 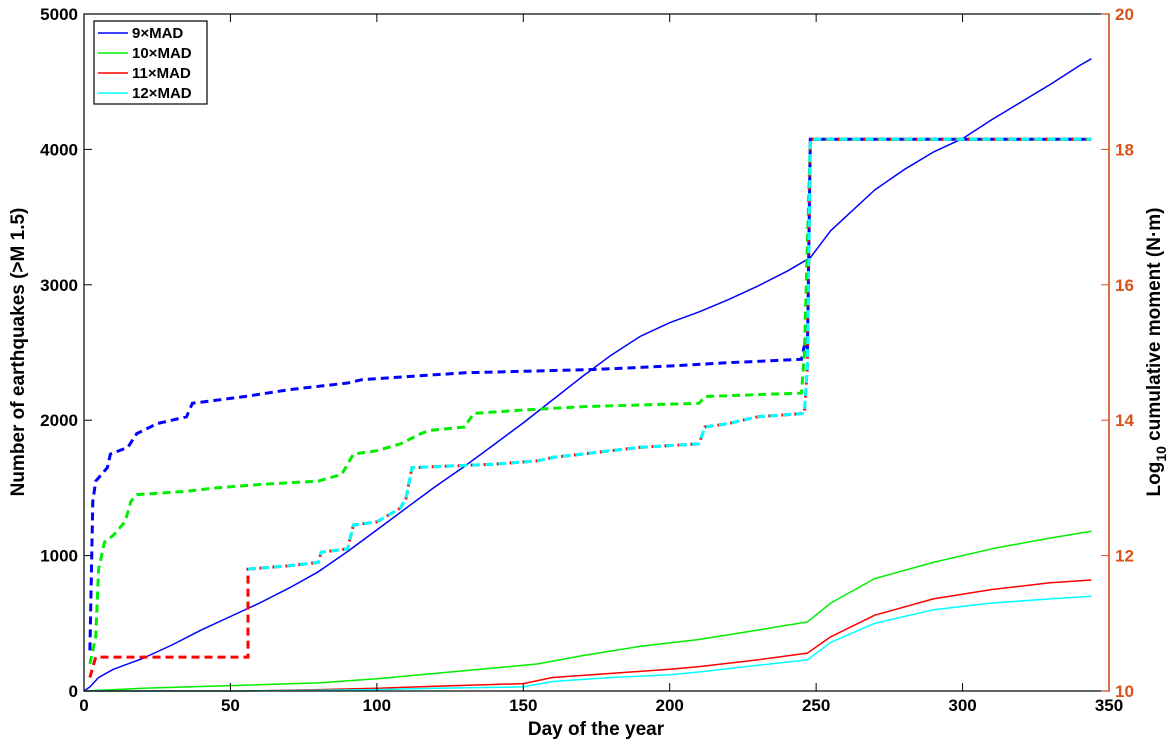 I want to click on y-axis-title-right-prefix: Log, so click(x=1154, y=479).